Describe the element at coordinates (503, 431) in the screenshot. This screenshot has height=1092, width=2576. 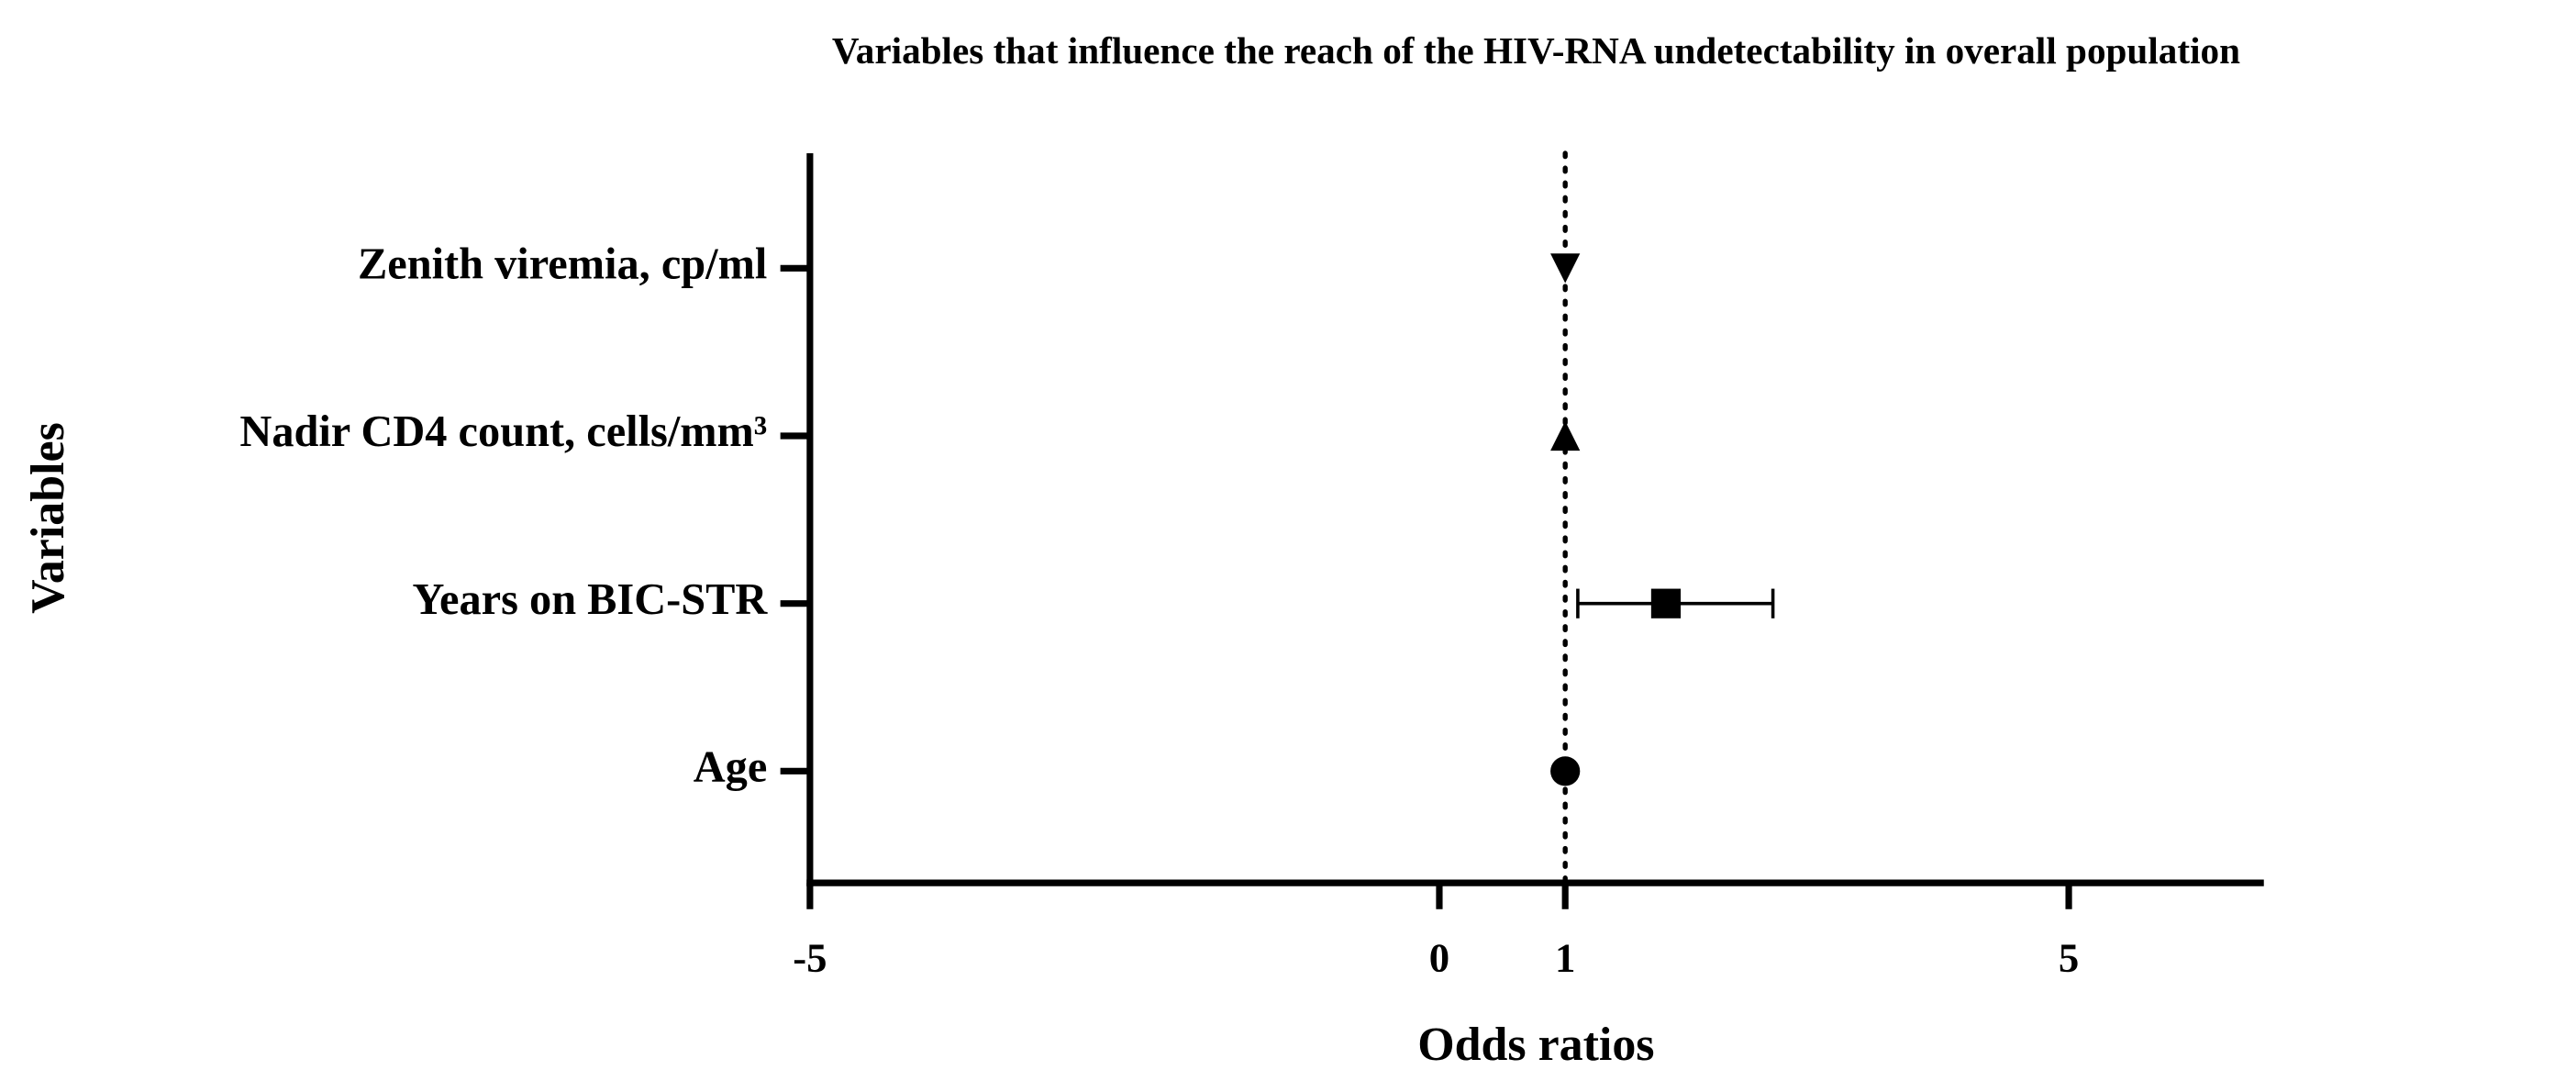
I see `y-tick-label: Nadir CD4 count, cells/mm³` at that location.